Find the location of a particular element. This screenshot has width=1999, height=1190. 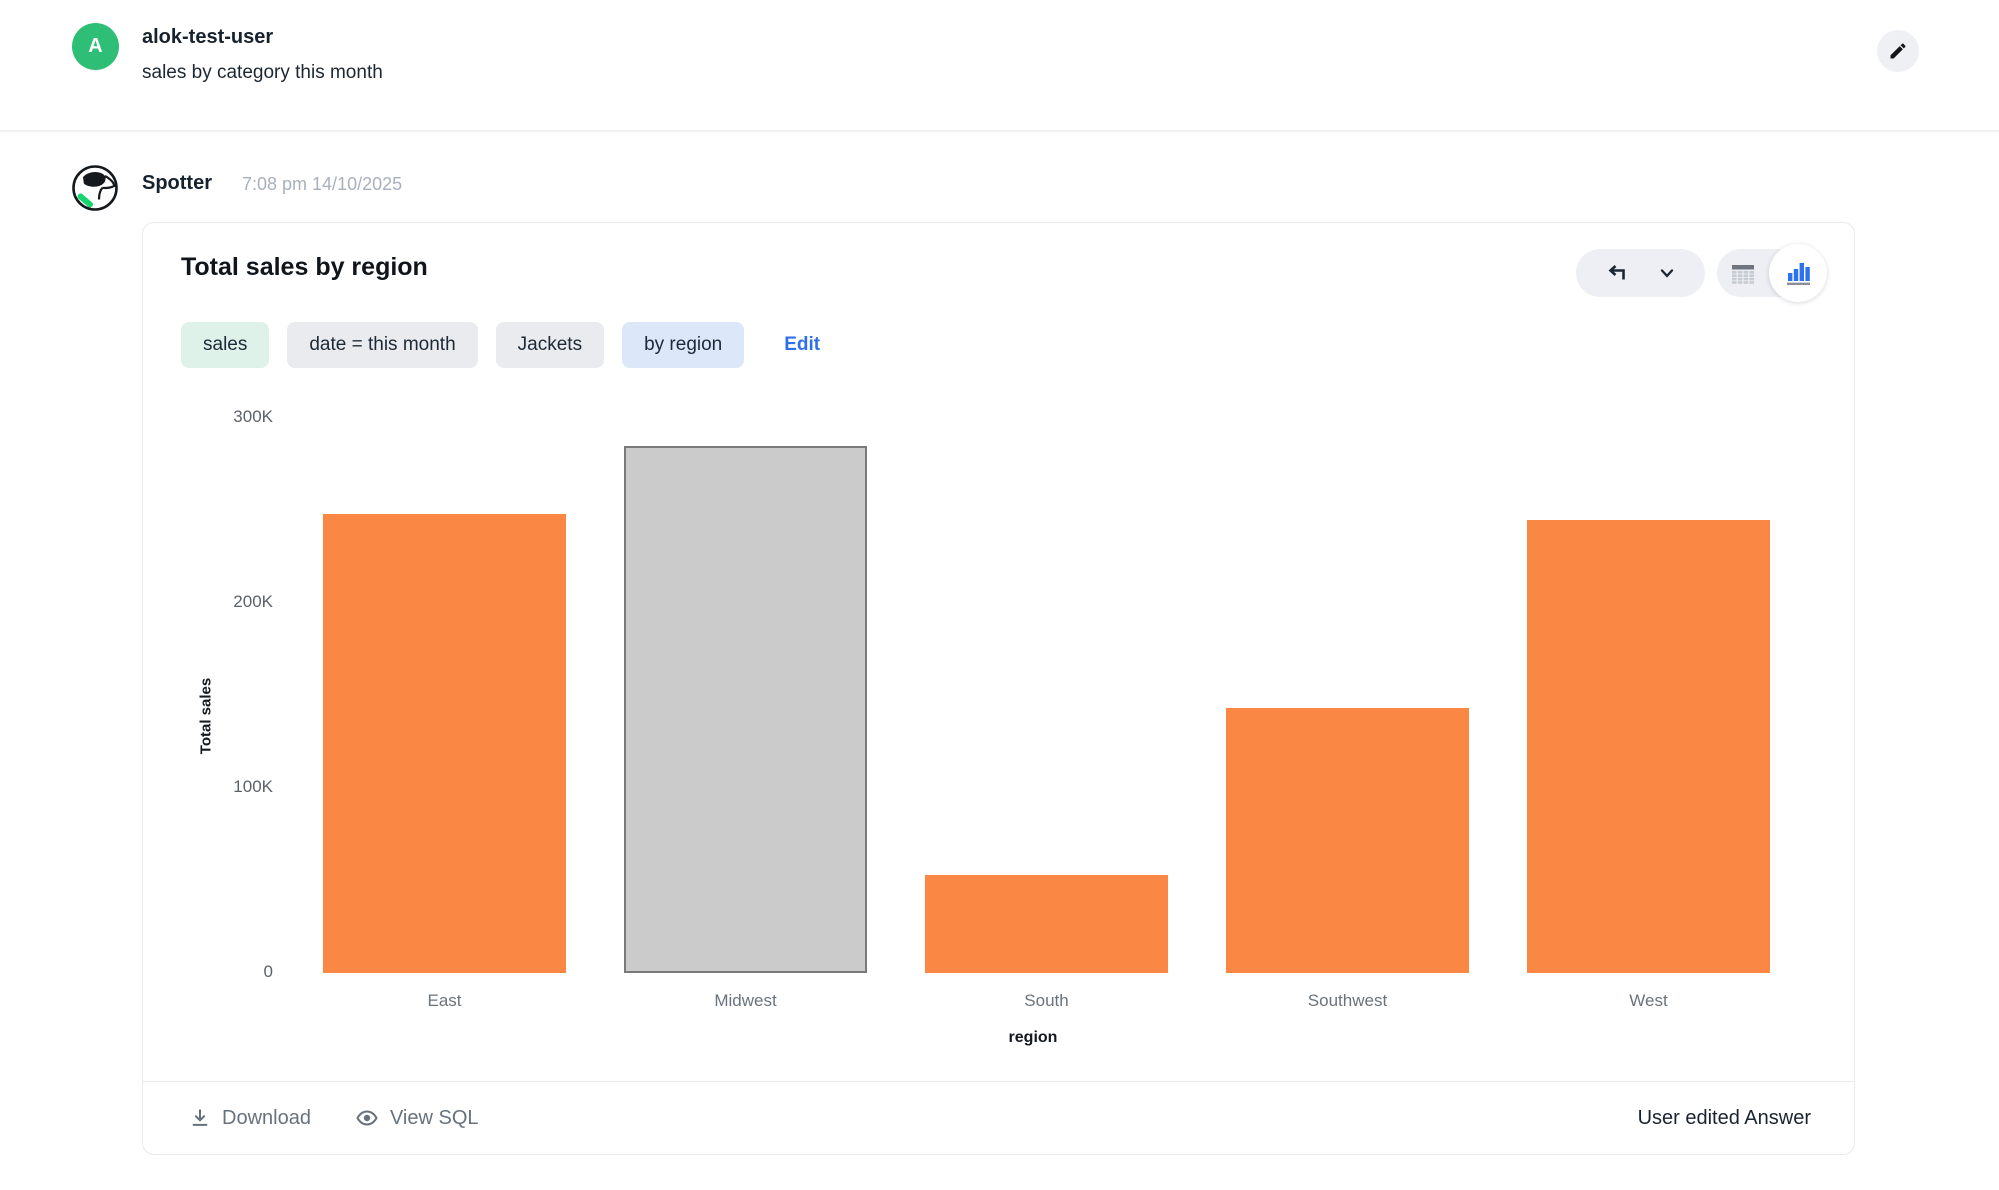

undo-arrow-icon is located at coordinates (1616, 273).